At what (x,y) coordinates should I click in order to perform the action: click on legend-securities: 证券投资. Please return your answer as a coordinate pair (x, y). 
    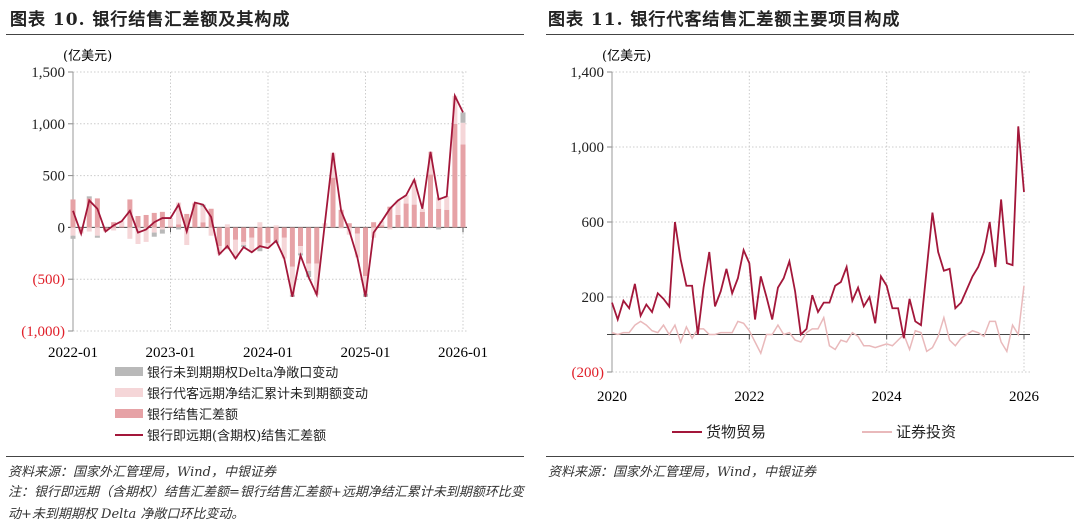
    Looking at the image, I should click on (909, 431).